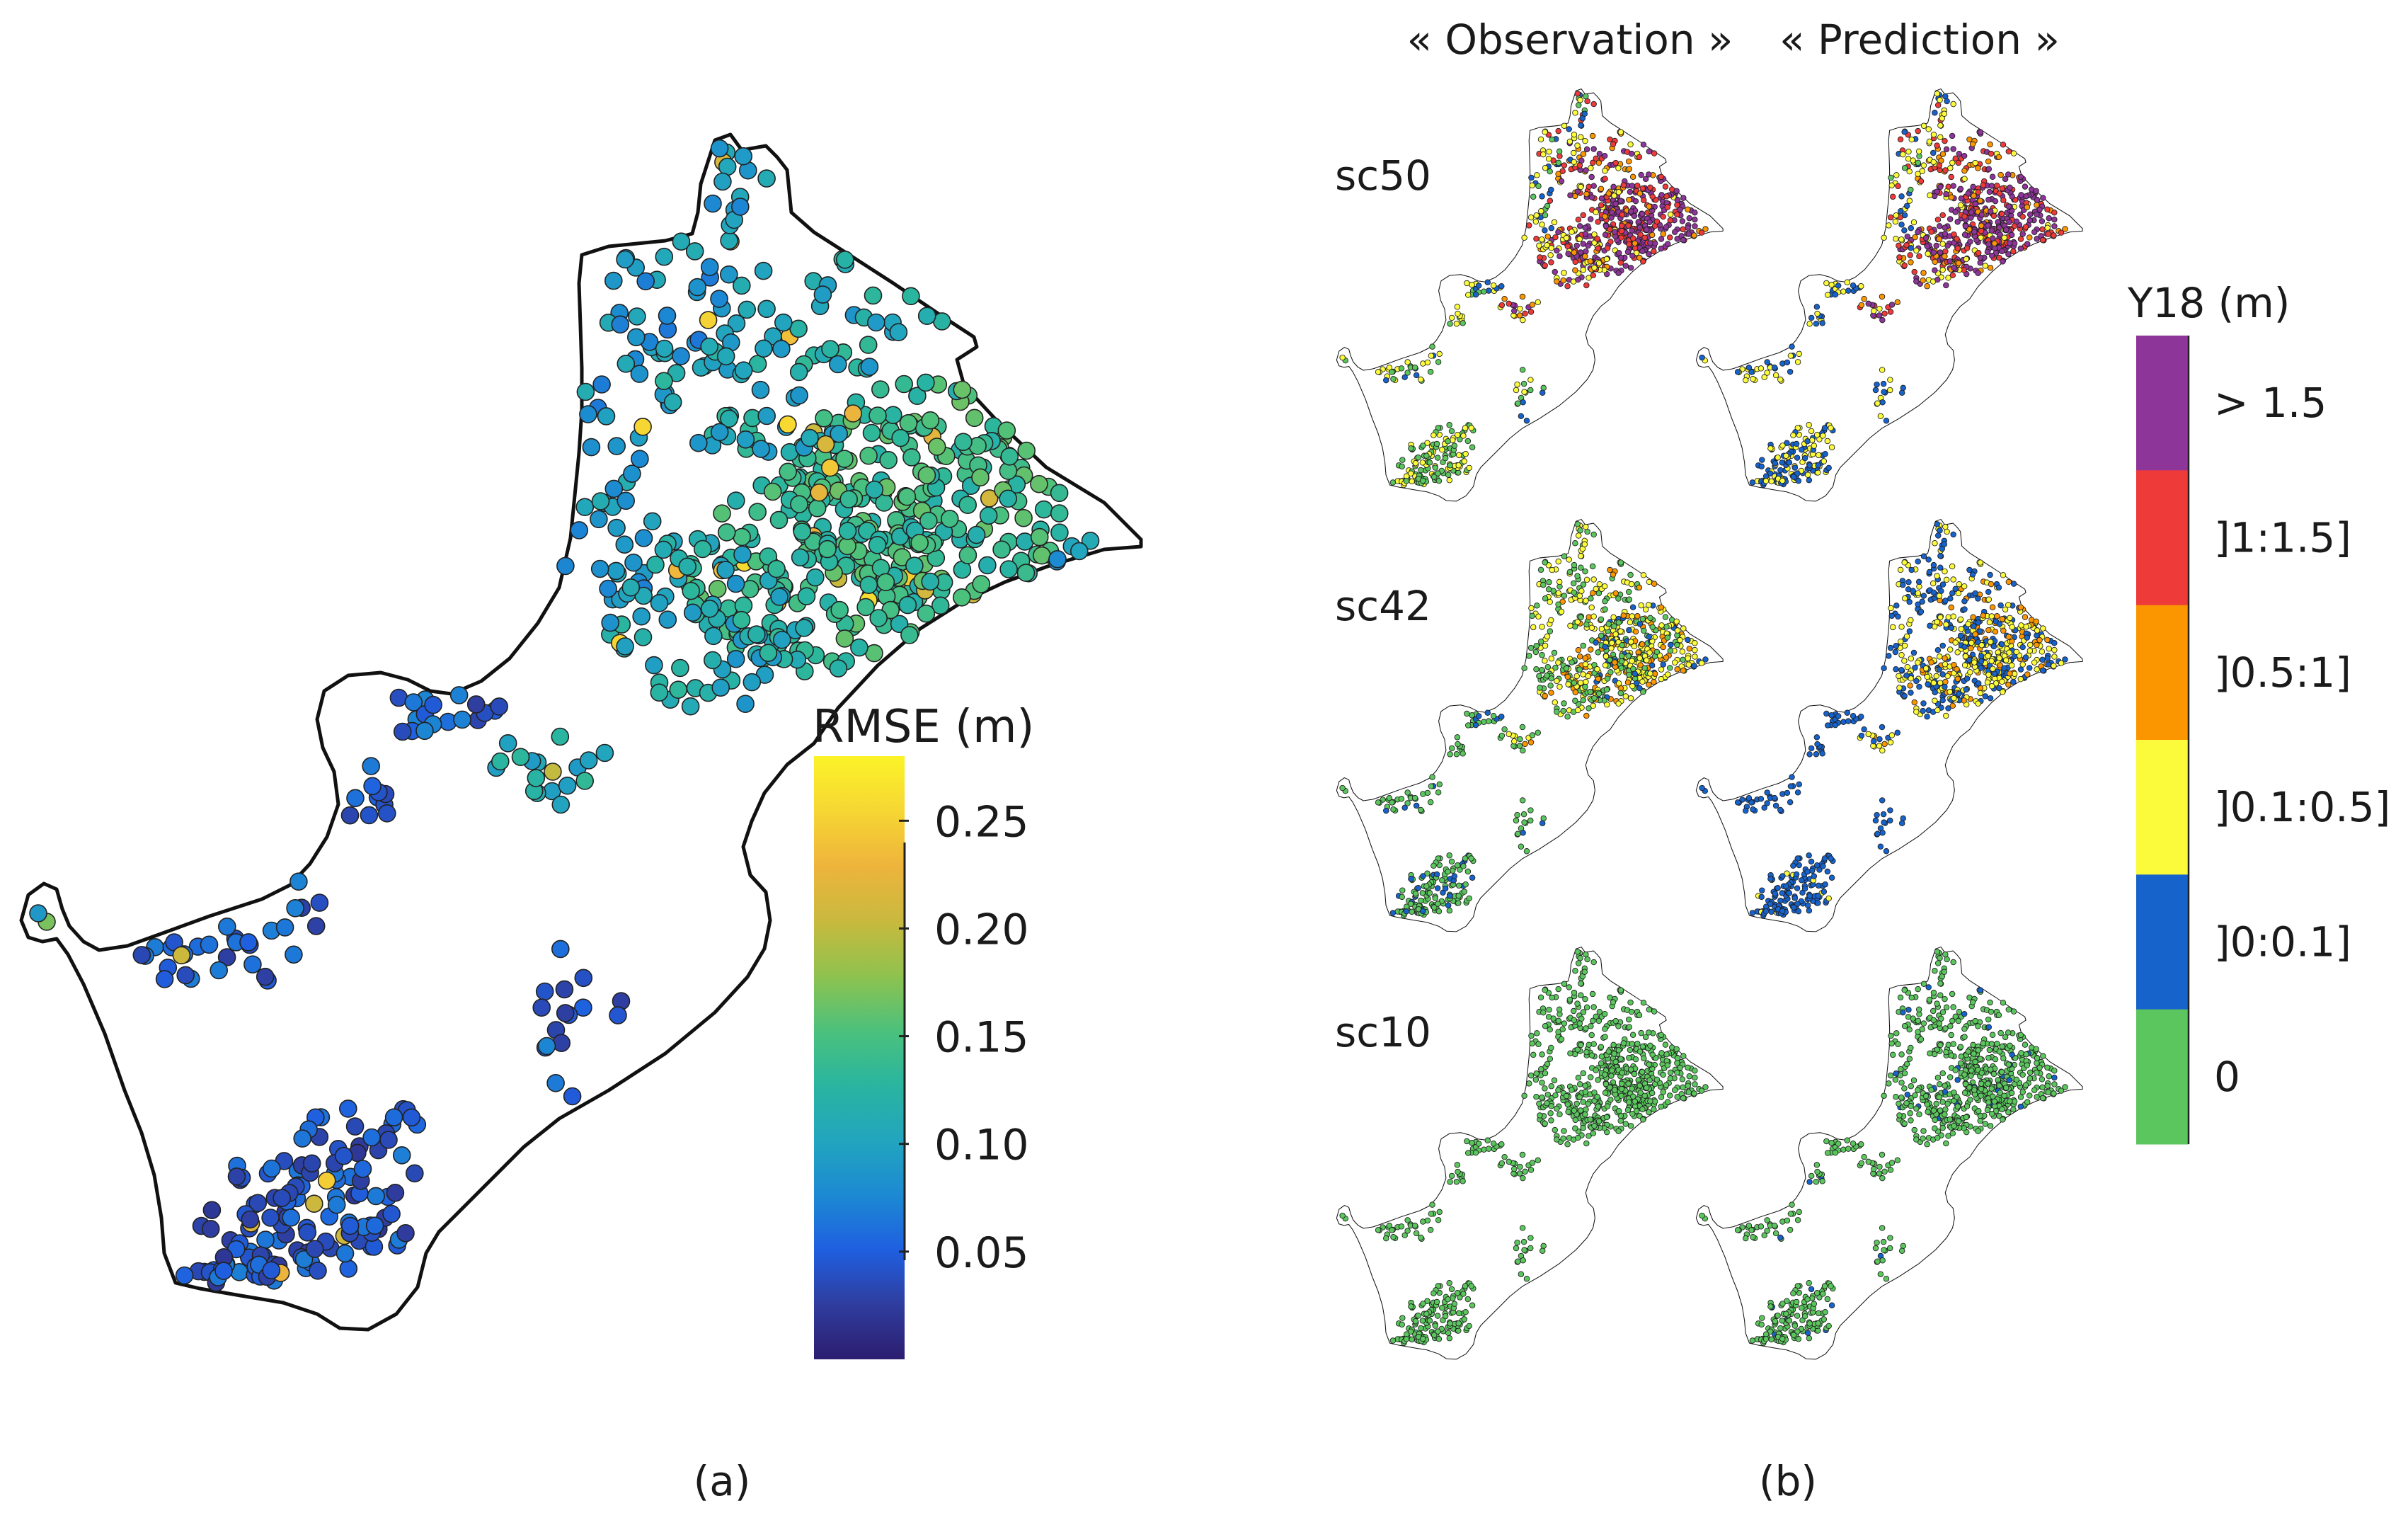  Describe the element at coordinates (1530, 725) in the screenshot. I see `scenario-map-sc42-observation` at that location.